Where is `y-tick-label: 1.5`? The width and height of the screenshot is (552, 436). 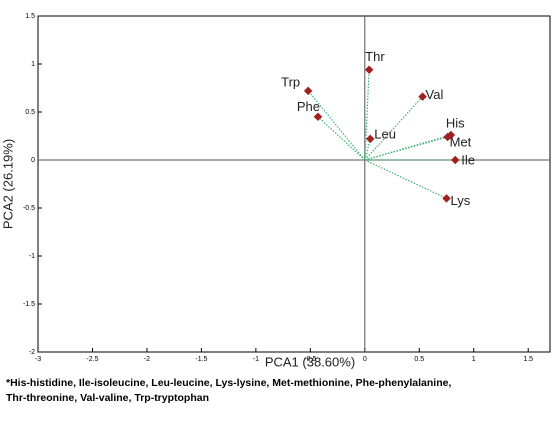 y-tick-label: 1.5 is located at coordinates (30, 16).